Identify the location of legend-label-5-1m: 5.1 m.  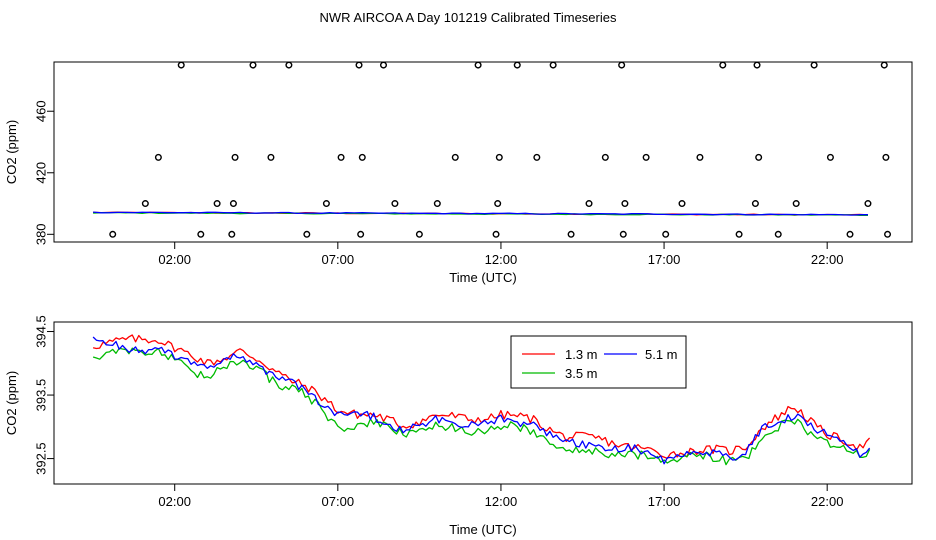
(661, 354).